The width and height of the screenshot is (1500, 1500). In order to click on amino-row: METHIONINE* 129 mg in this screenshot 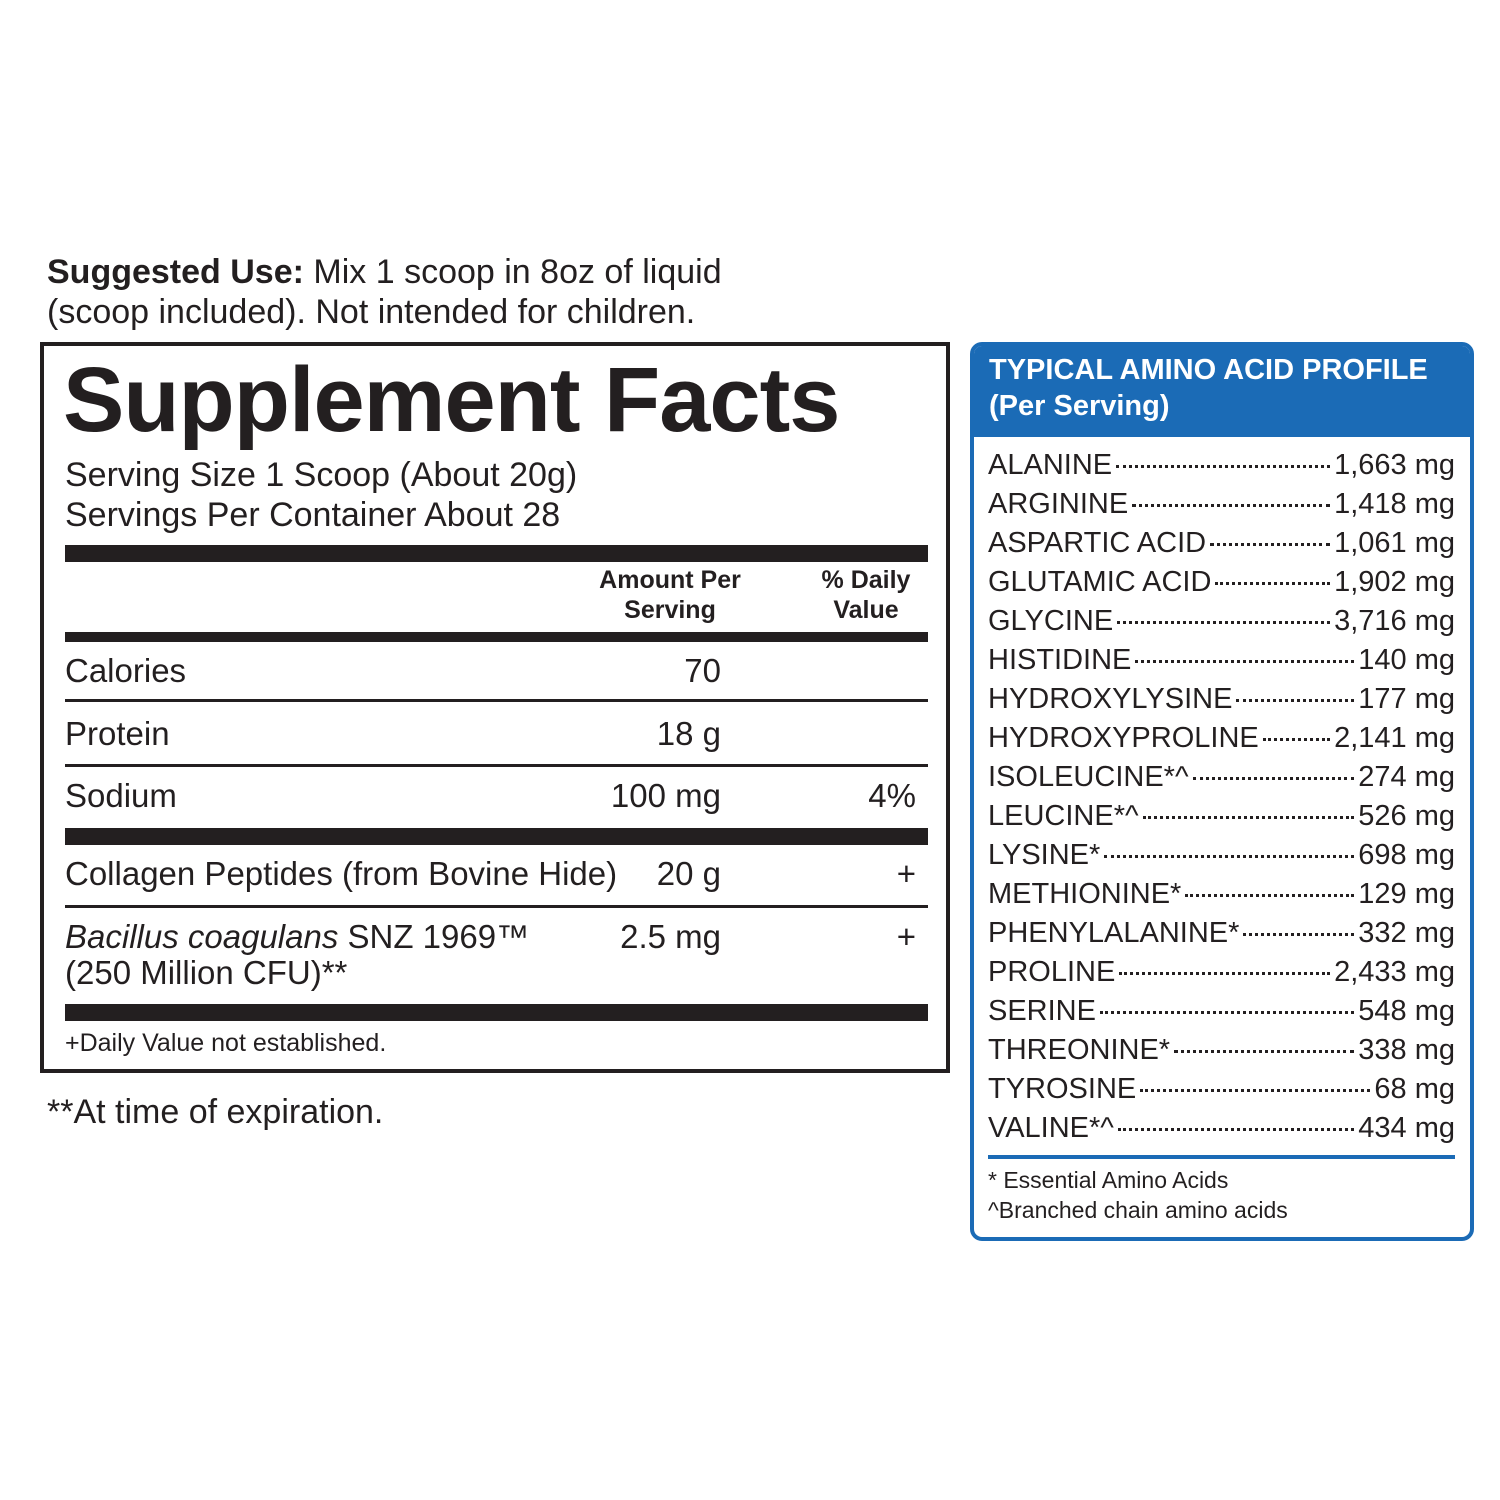, I will do `click(1221, 894)`.